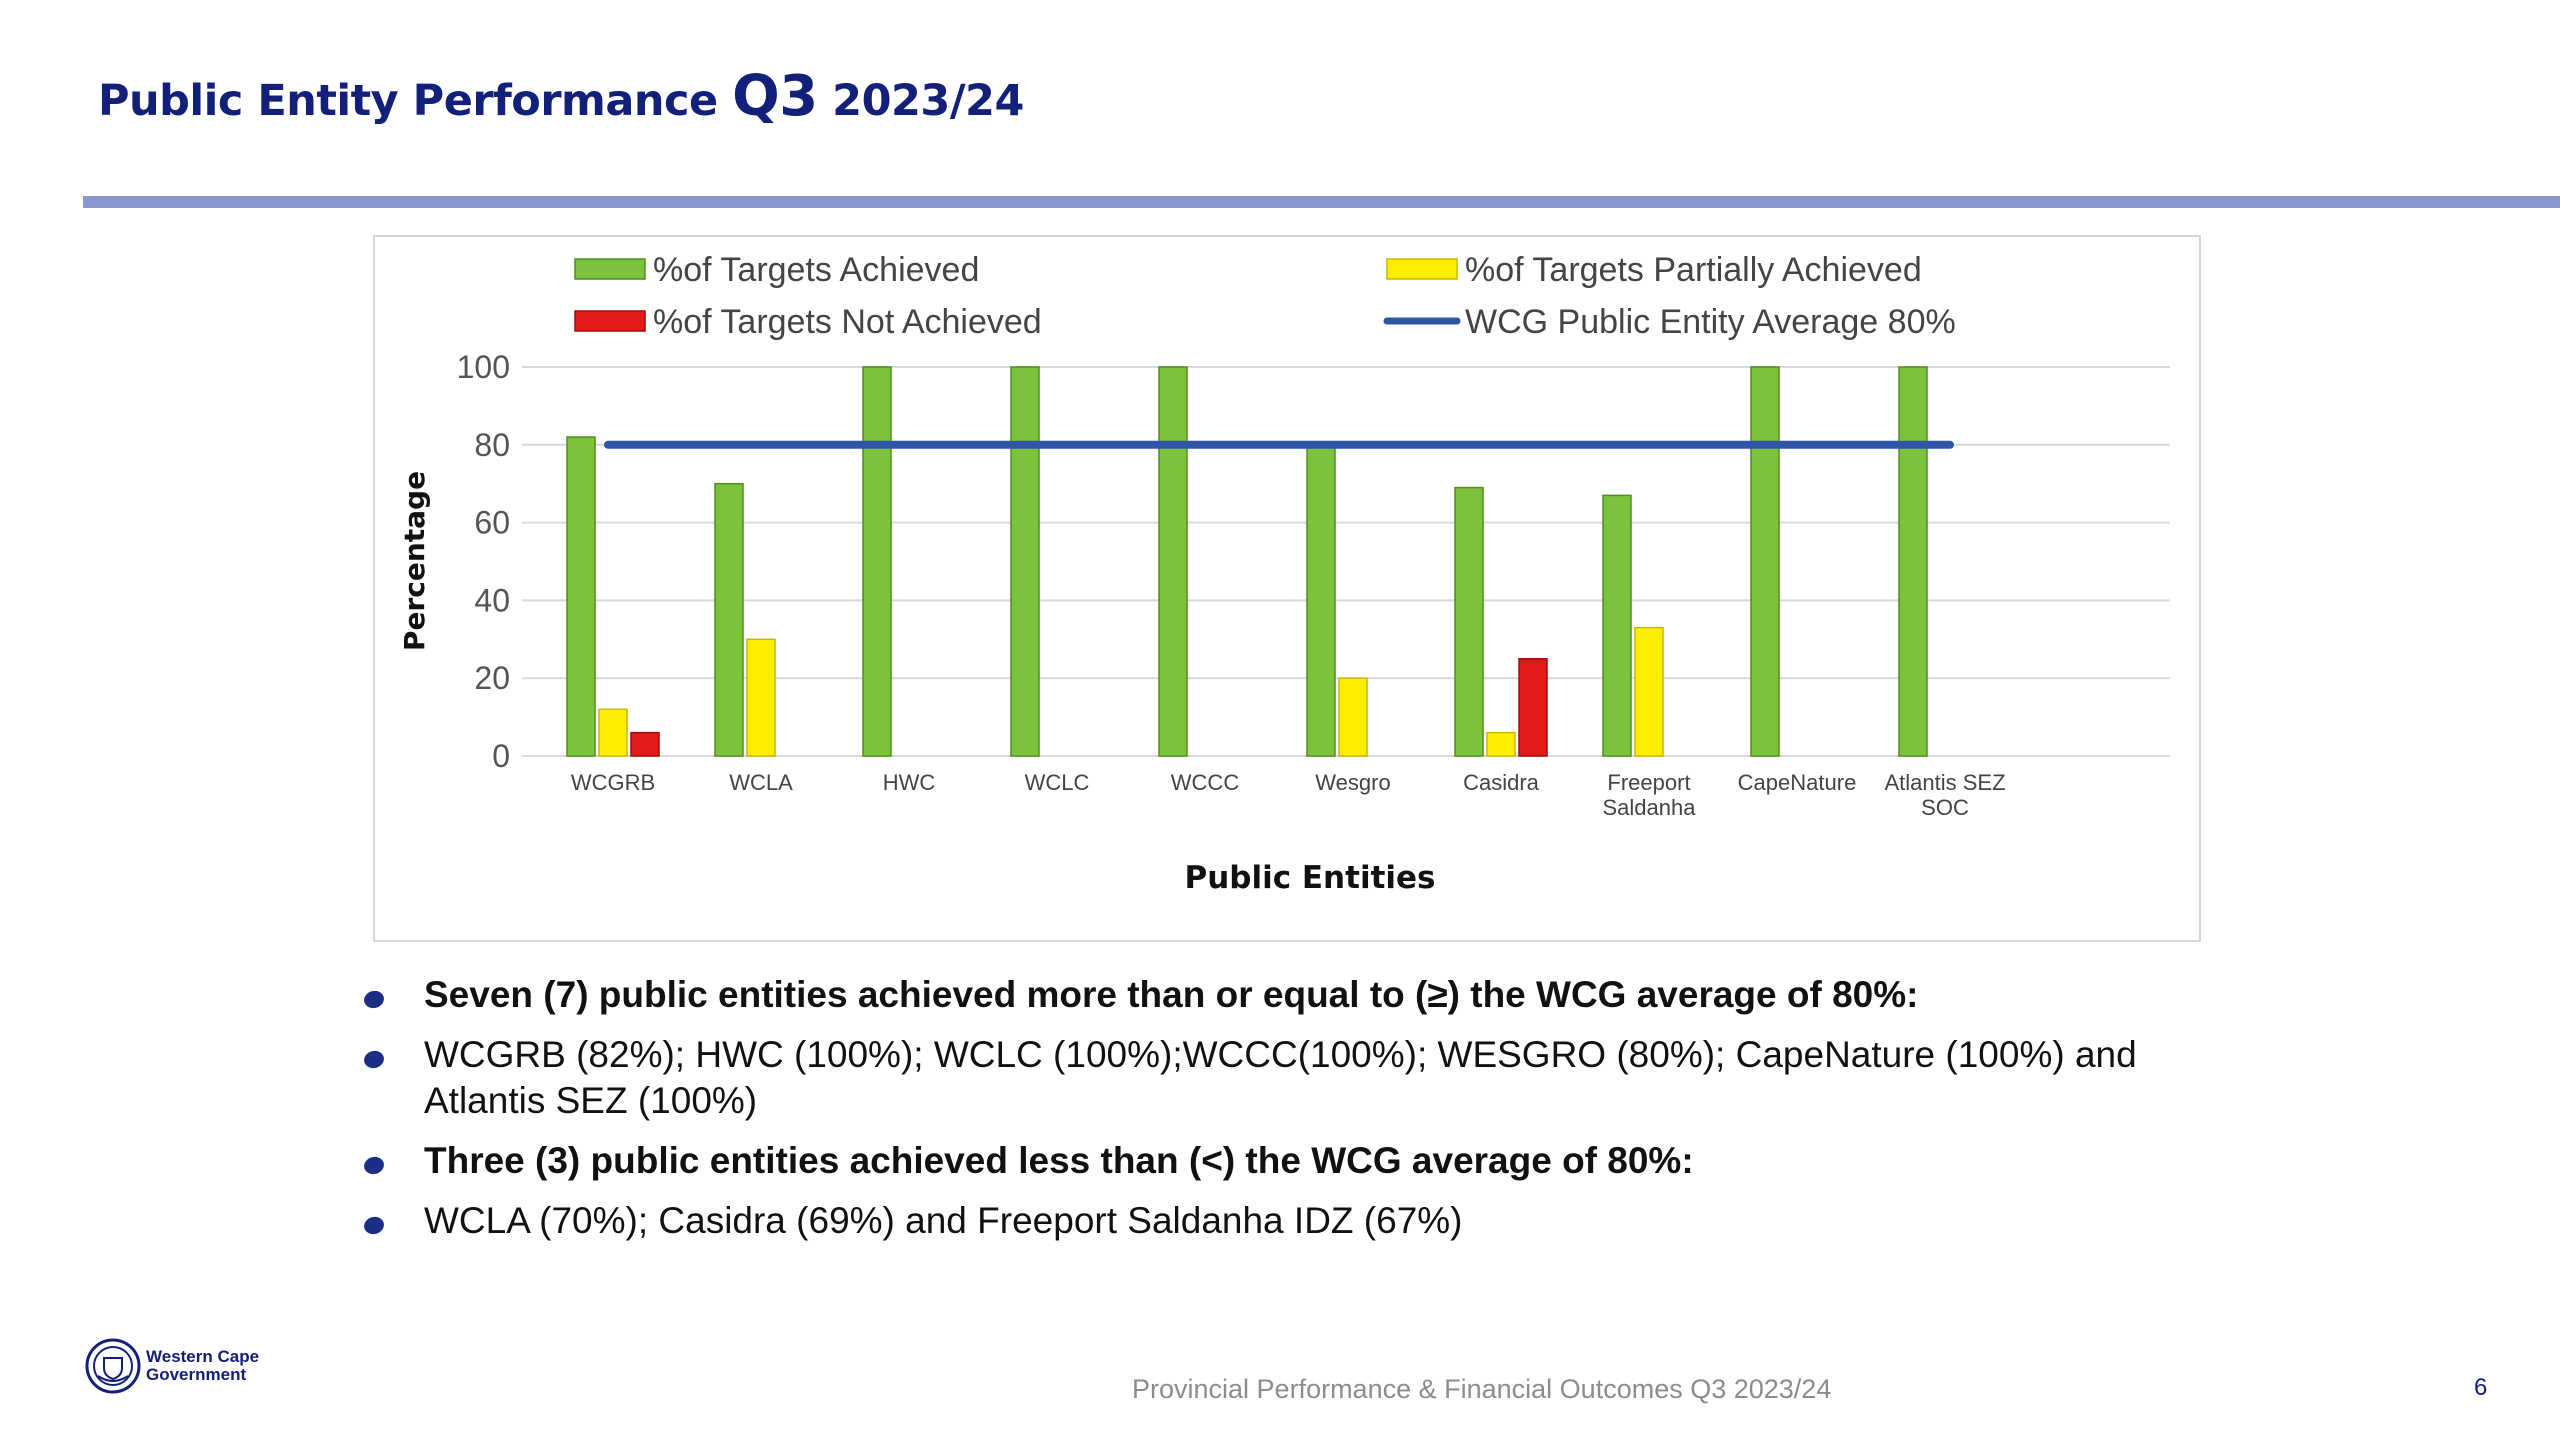  I want to click on x-tick-label: Wesgro, so click(1352, 782).